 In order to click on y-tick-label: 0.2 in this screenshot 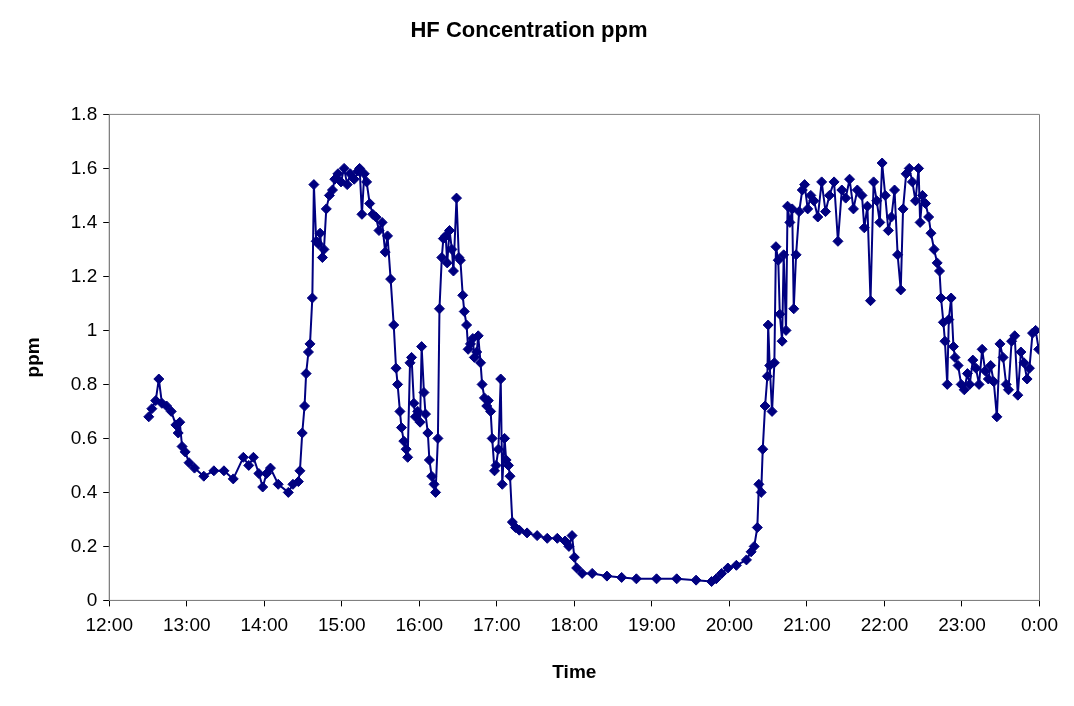, I will do `click(84, 545)`.